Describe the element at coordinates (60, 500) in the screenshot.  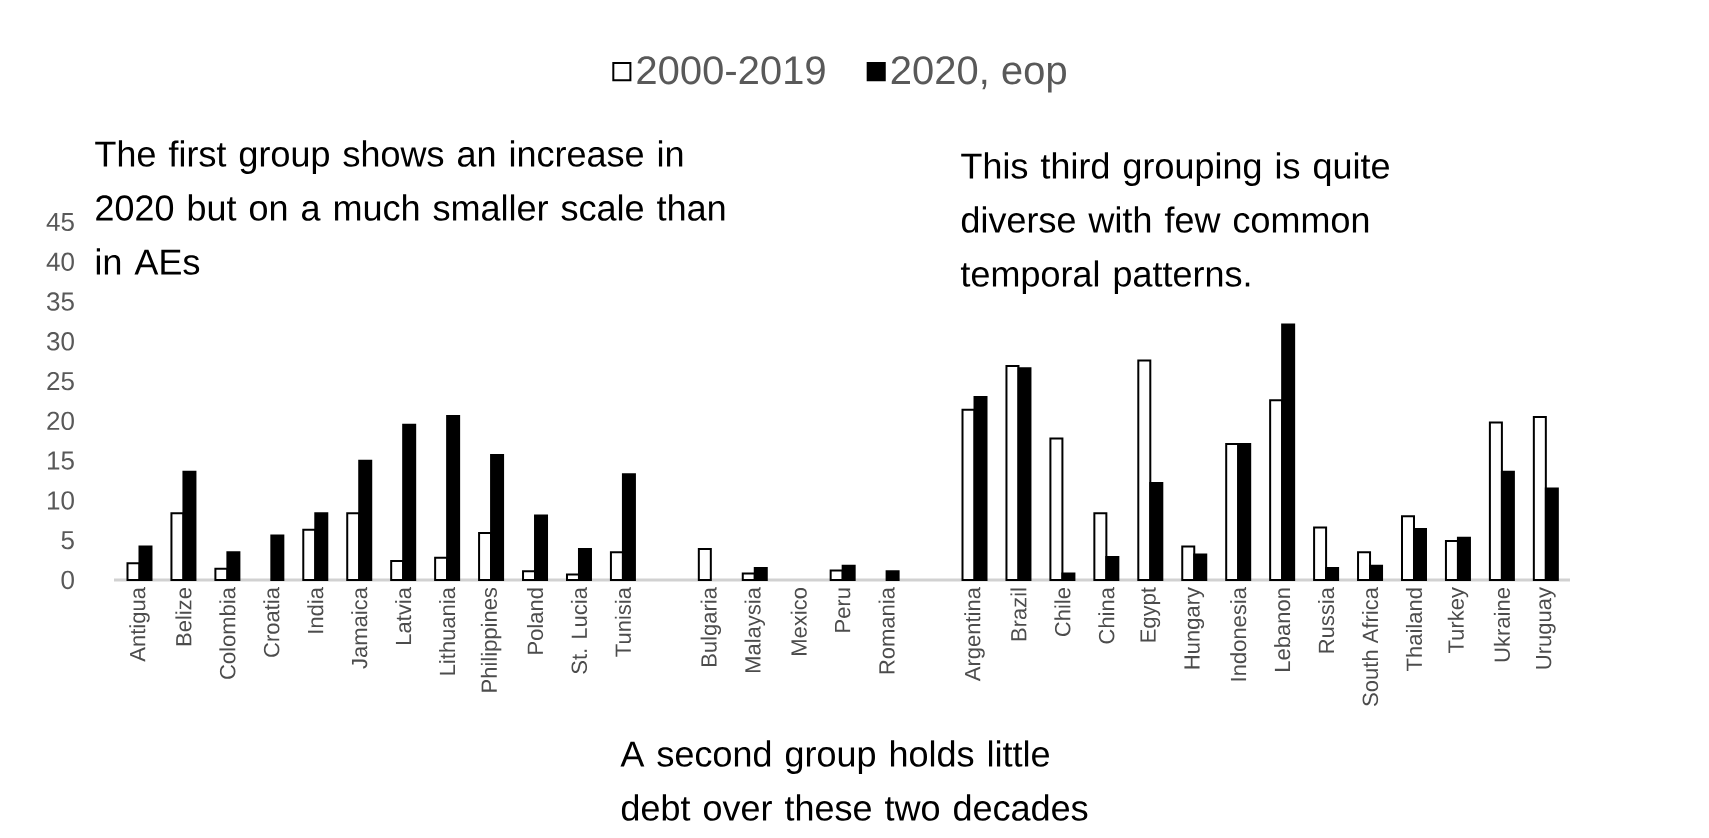
I see `y-tick-label: 10` at that location.